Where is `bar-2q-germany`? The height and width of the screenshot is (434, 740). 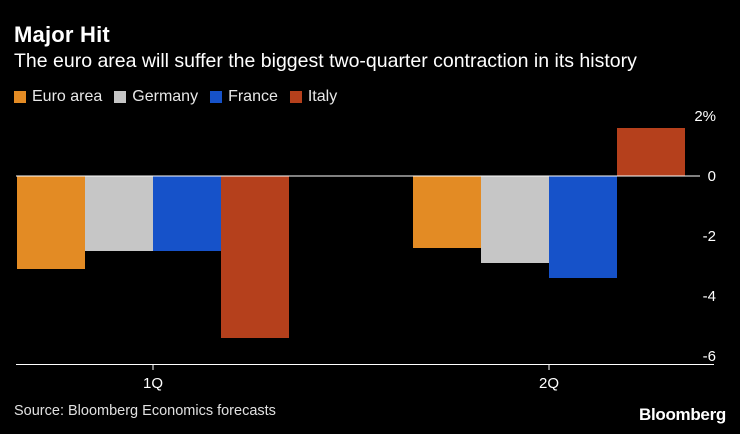
bar-2q-germany is located at coordinates (515, 219).